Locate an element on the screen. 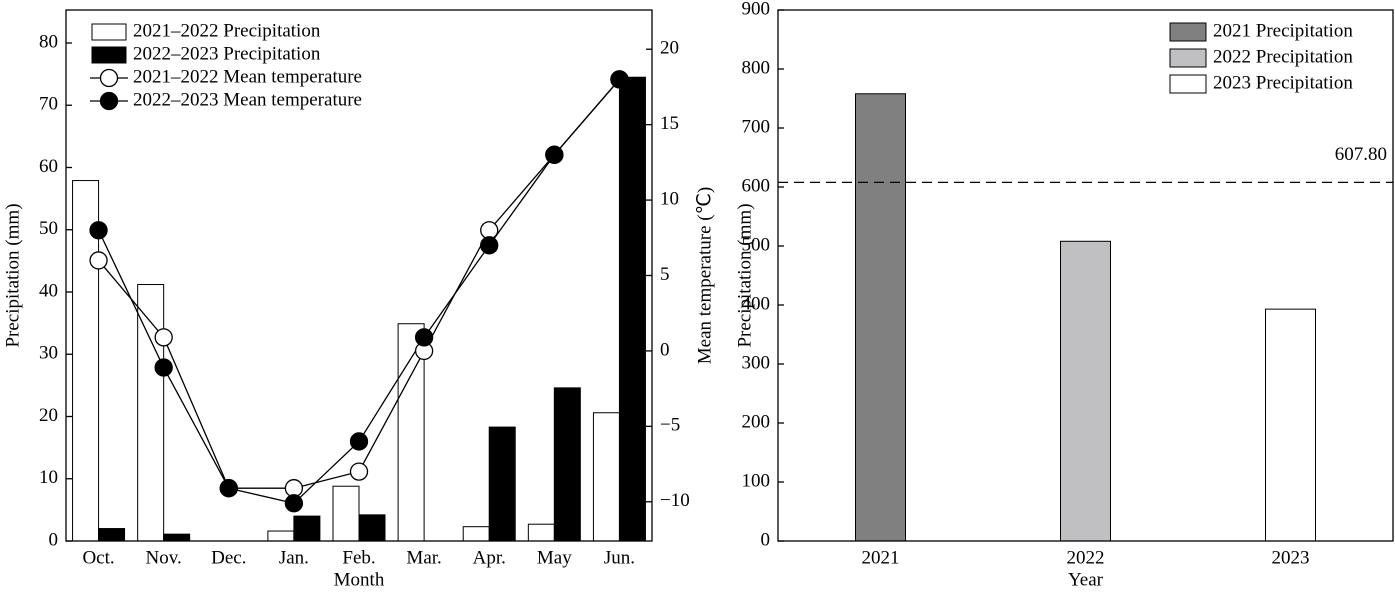 Image resolution: width=1395 pixels, height=598 pixels. x-tick-label: 2022 is located at coordinates (1086, 557).